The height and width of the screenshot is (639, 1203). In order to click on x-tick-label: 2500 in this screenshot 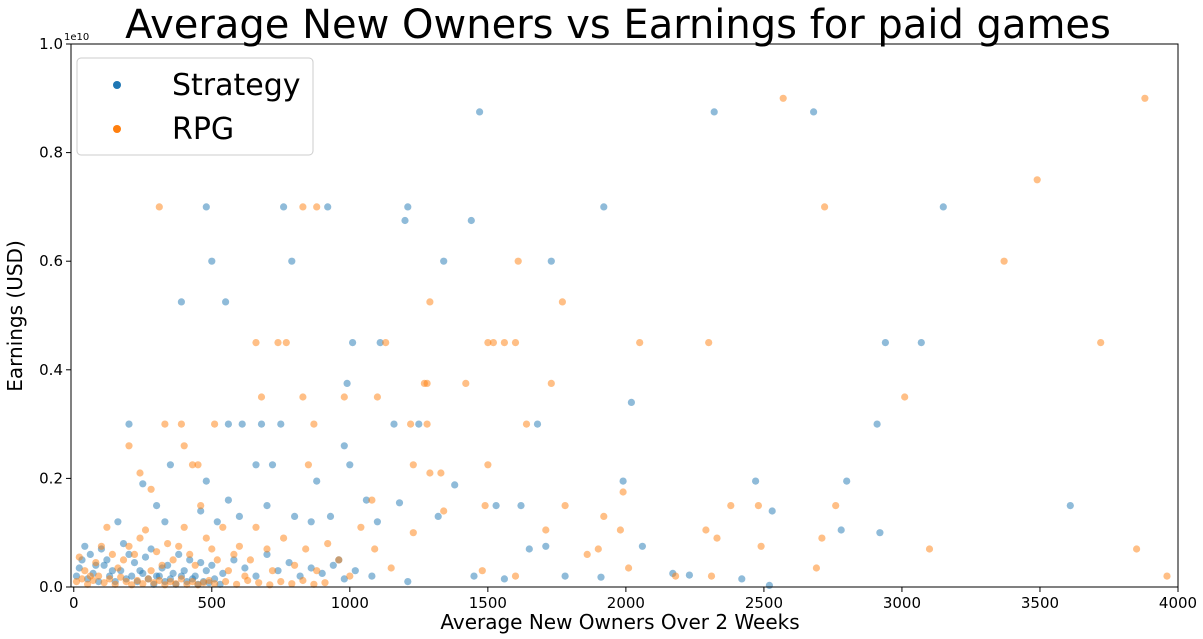, I will do `click(764, 603)`.